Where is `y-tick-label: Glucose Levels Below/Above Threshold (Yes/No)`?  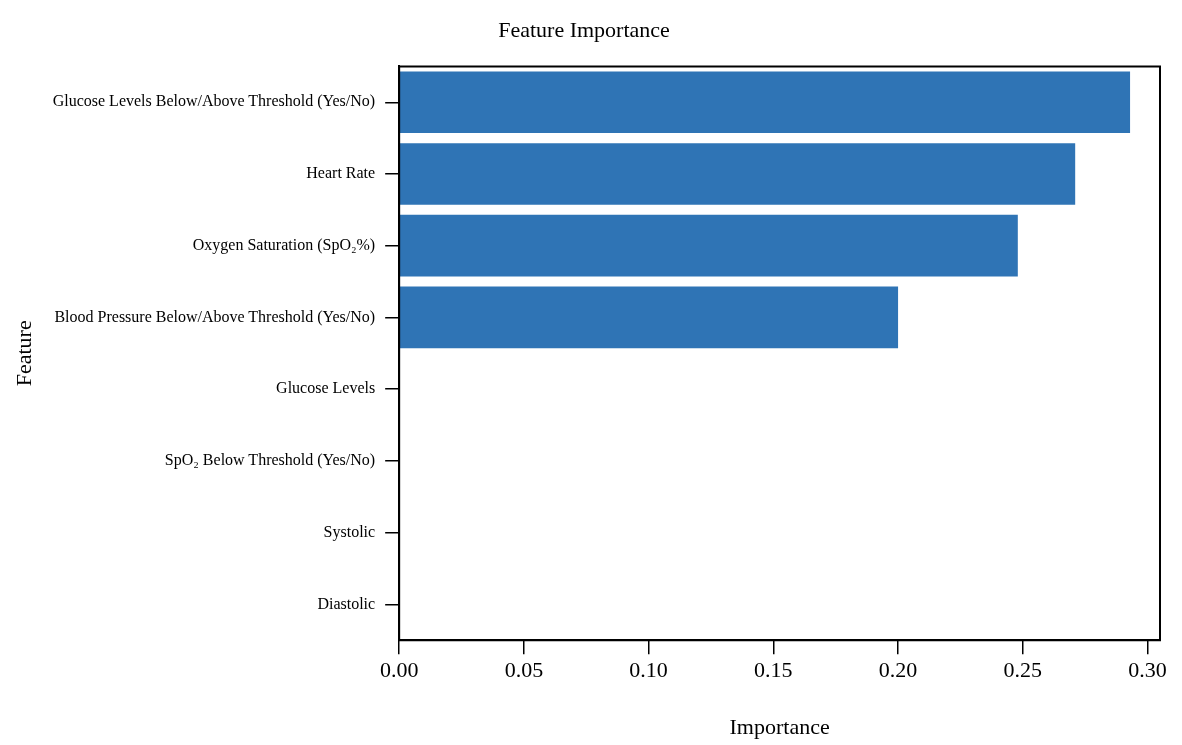 y-tick-label: Glucose Levels Below/Above Threshold (Yes/No) is located at coordinates (214, 101).